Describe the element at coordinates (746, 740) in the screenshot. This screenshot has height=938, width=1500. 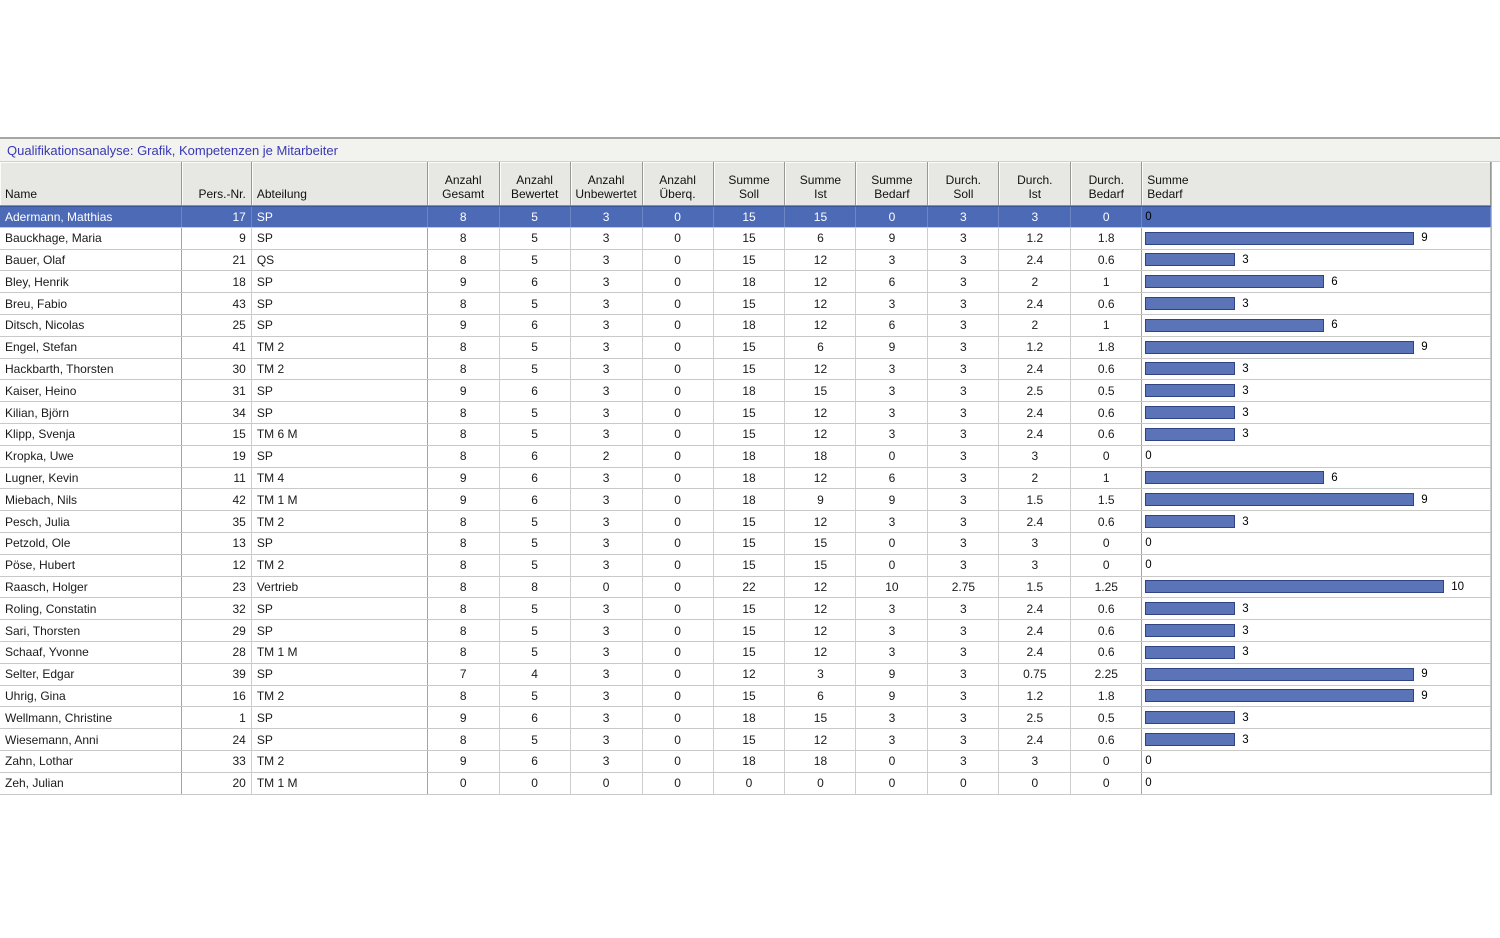
I see `table-row: Wiesemann, Anni 24 SP 8 5 3 0 15 12 3 3 2.4 0.6 3` at that location.